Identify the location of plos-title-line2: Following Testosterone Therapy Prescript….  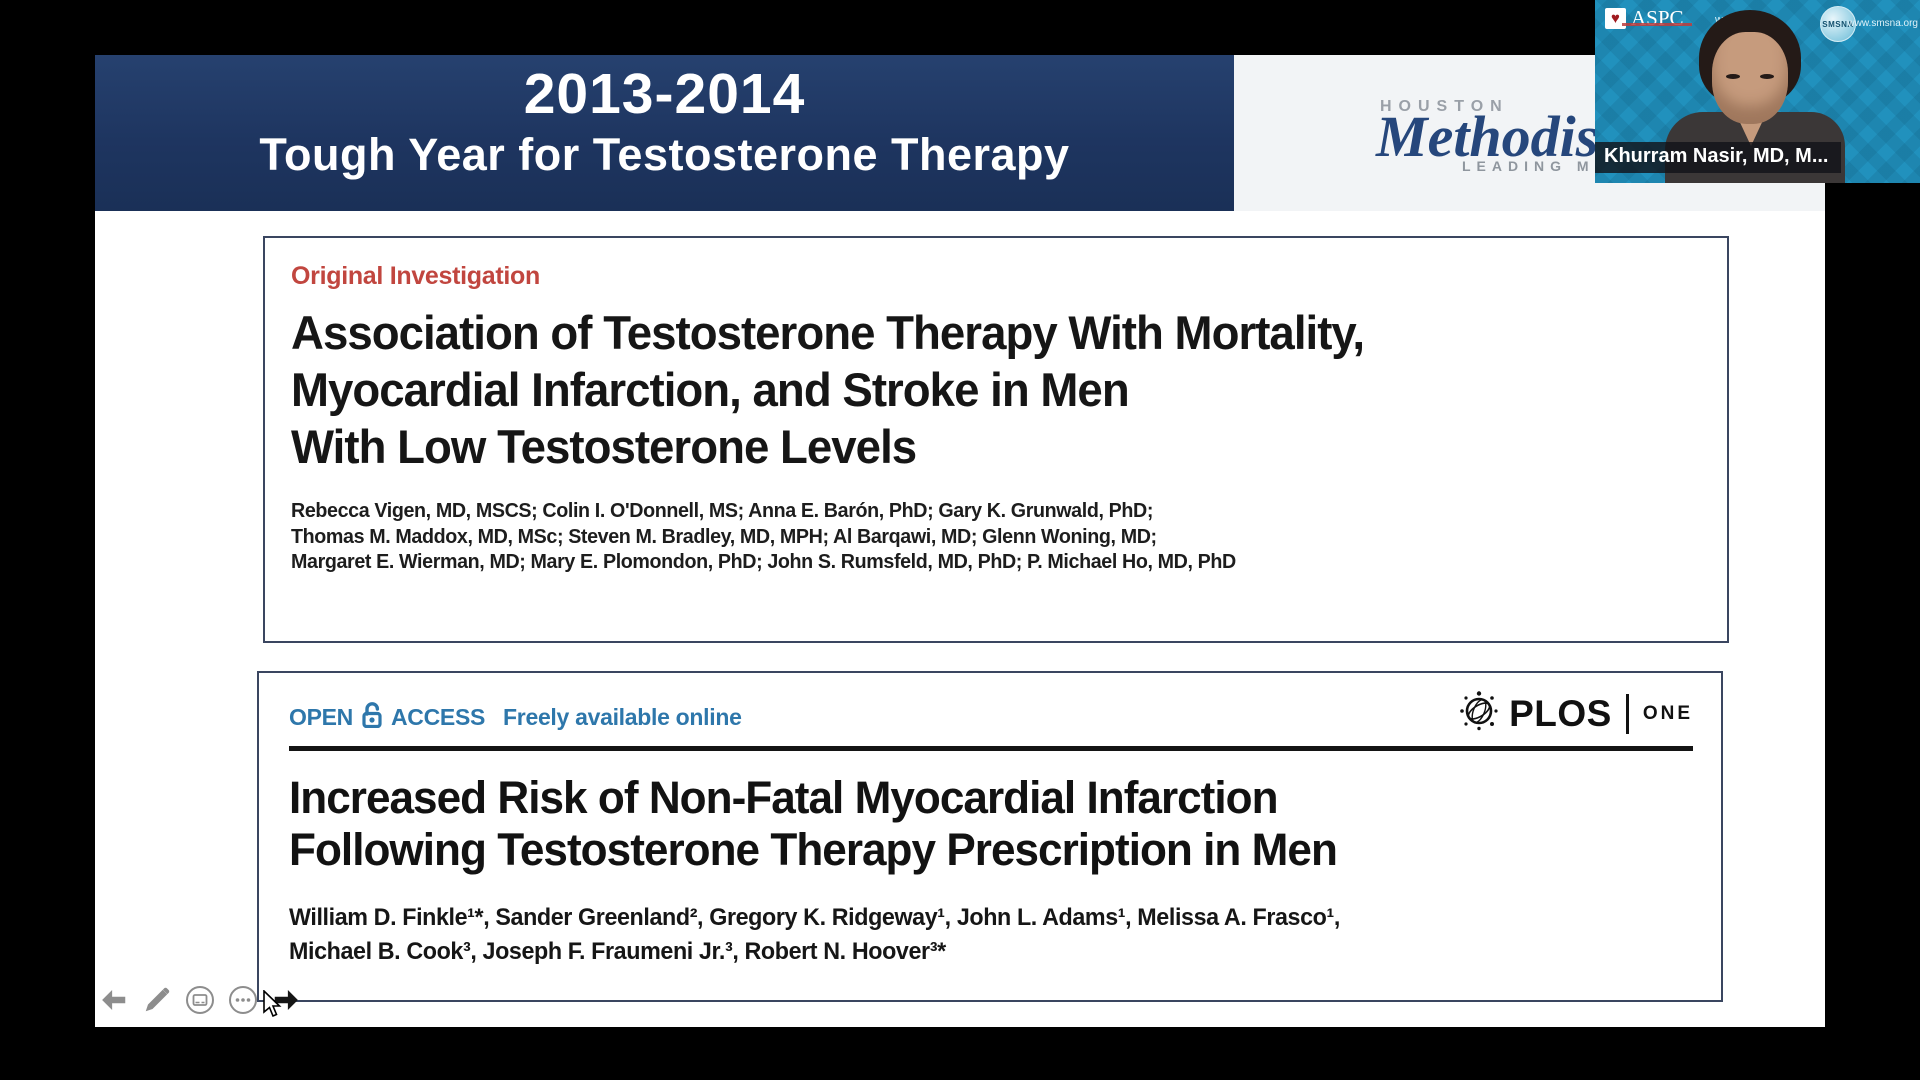
(813, 849).